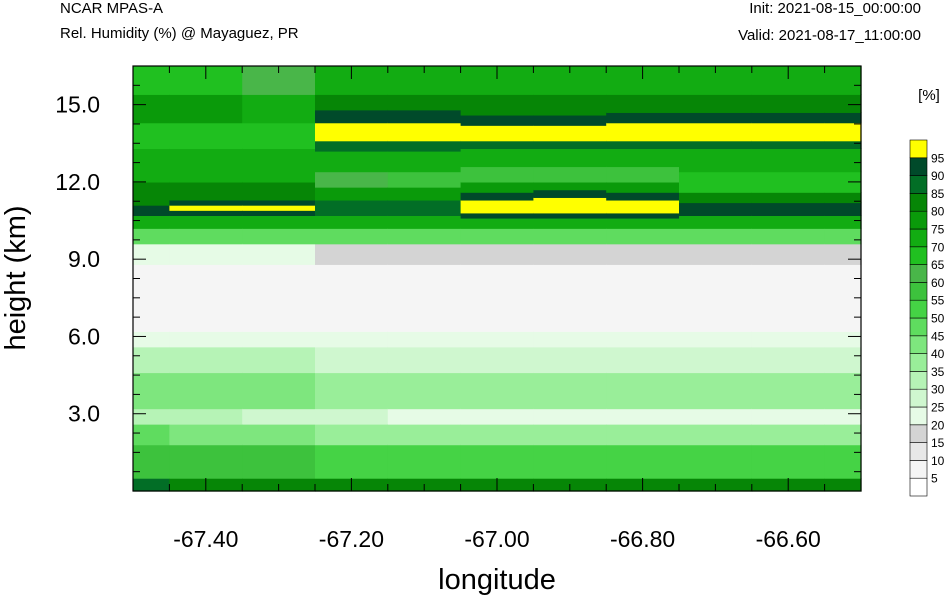 This screenshot has width=949, height=597. I want to click on colorbar-label: 15, so click(938, 443).